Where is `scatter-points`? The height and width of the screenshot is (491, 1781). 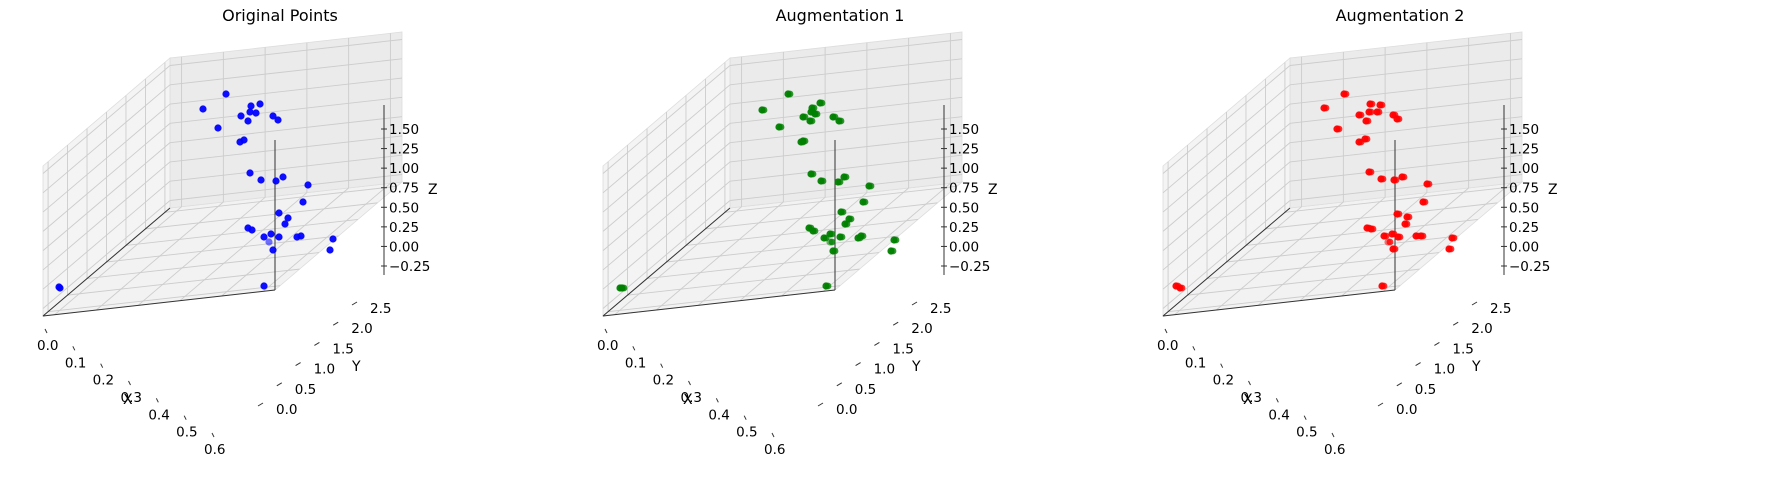
scatter-points is located at coordinates (758, 191).